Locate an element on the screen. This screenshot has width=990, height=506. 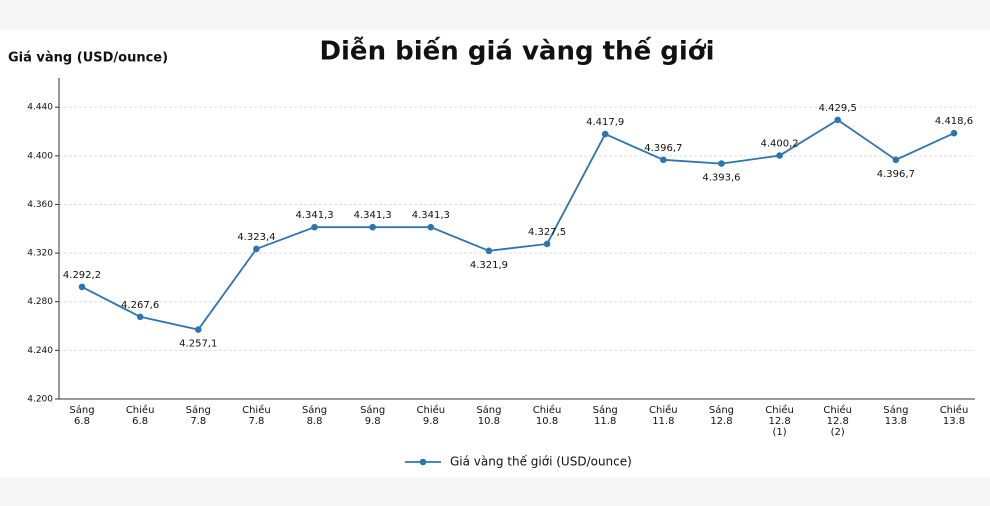
data-label: 4.417,9 is located at coordinates (605, 122).